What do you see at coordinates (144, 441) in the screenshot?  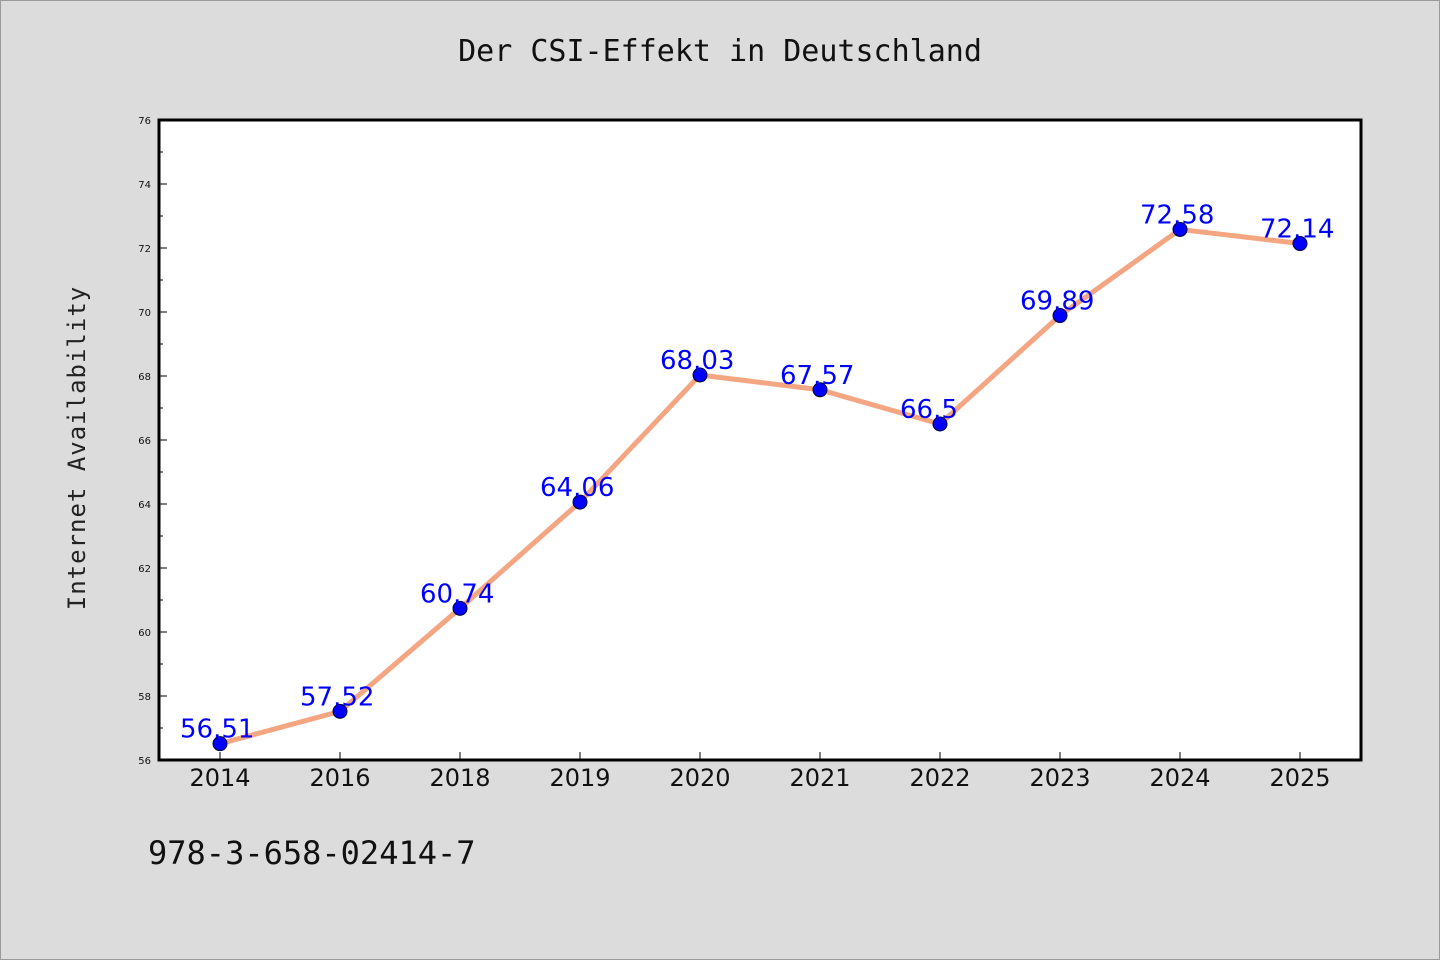 I see `y-tick-label: 66` at bounding box center [144, 441].